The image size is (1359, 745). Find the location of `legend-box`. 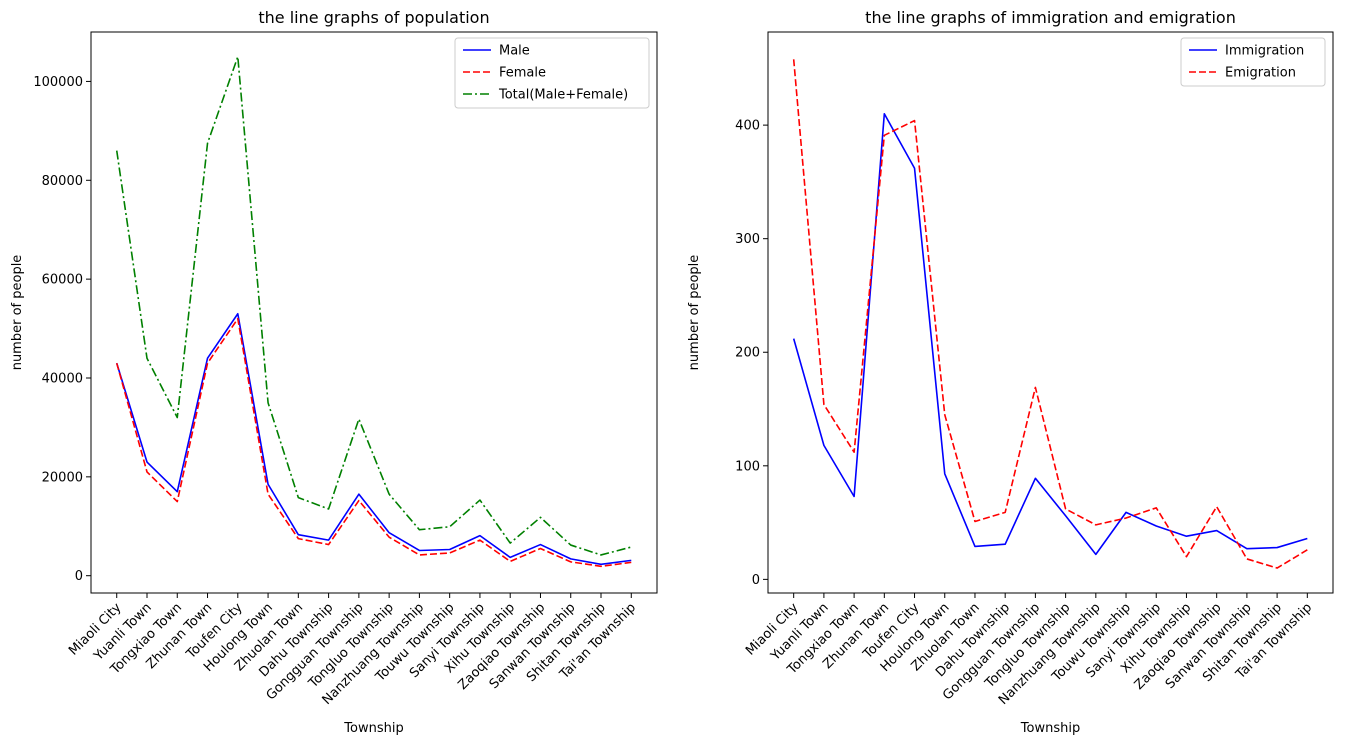

legend-box is located at coordinates (552, 73).